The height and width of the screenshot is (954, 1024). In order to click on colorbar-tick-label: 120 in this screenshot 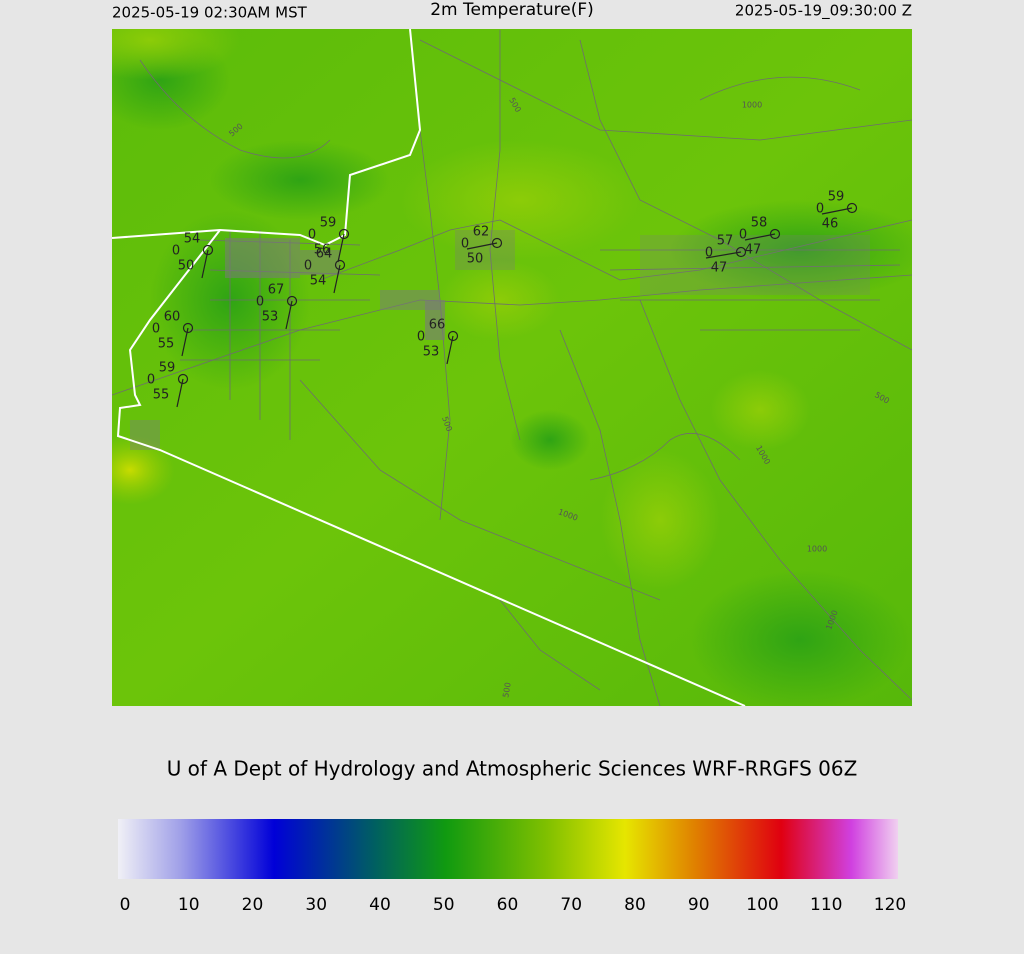, I will do `click(890, 905)`.